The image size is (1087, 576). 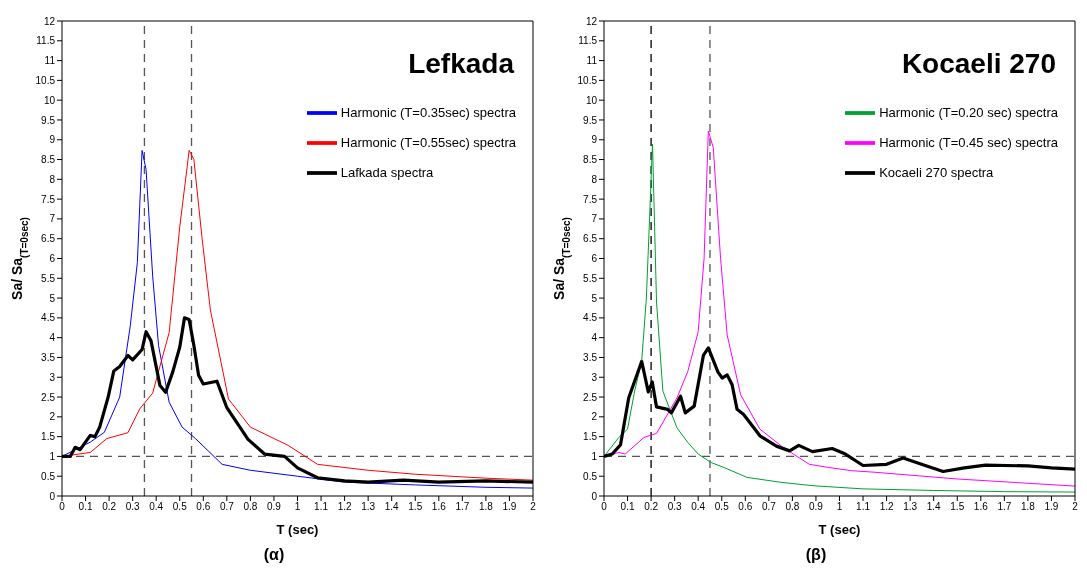 I want to click on x-tick-label: 0.5, so click(x=722, y=507).